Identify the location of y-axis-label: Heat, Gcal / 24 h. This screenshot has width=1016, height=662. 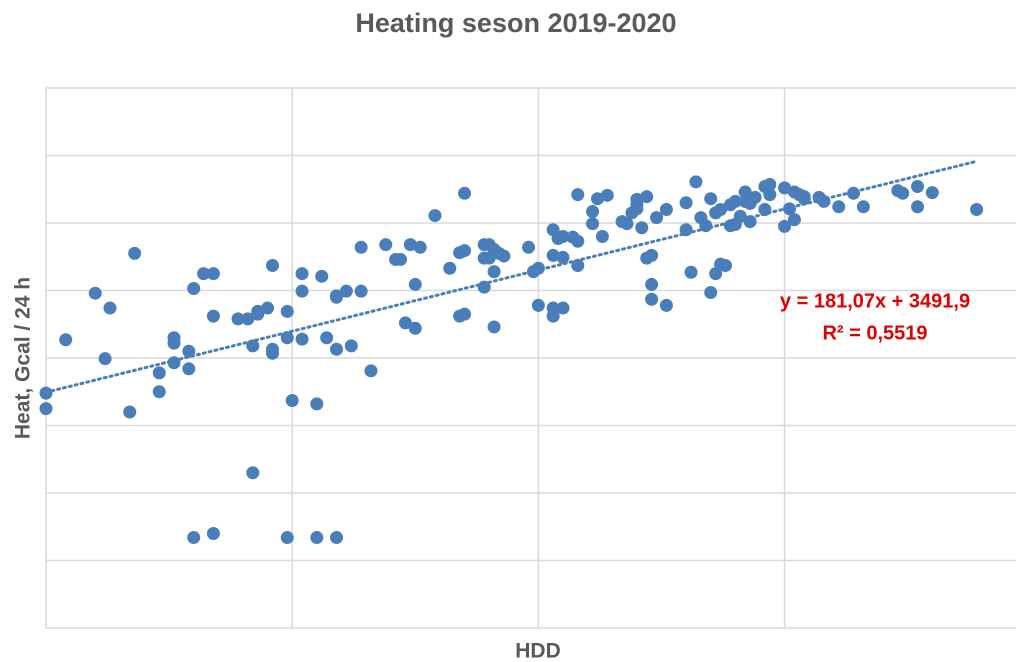
(23, 358).